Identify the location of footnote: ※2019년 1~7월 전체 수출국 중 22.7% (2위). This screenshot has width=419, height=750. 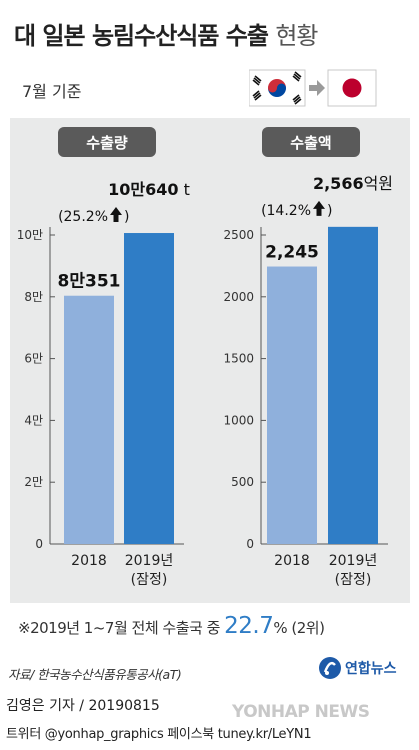
(171, 626).